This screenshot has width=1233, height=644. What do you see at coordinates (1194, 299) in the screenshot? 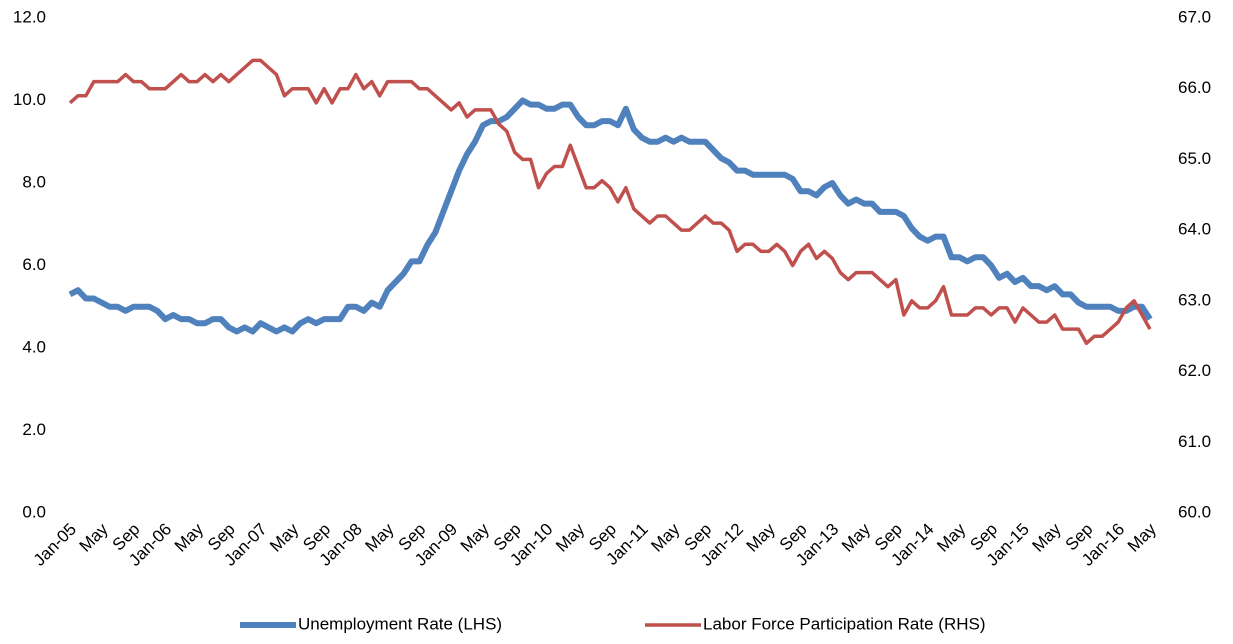
I see `y2-tick-label: 63.0` at bounding box center [1194, 299].